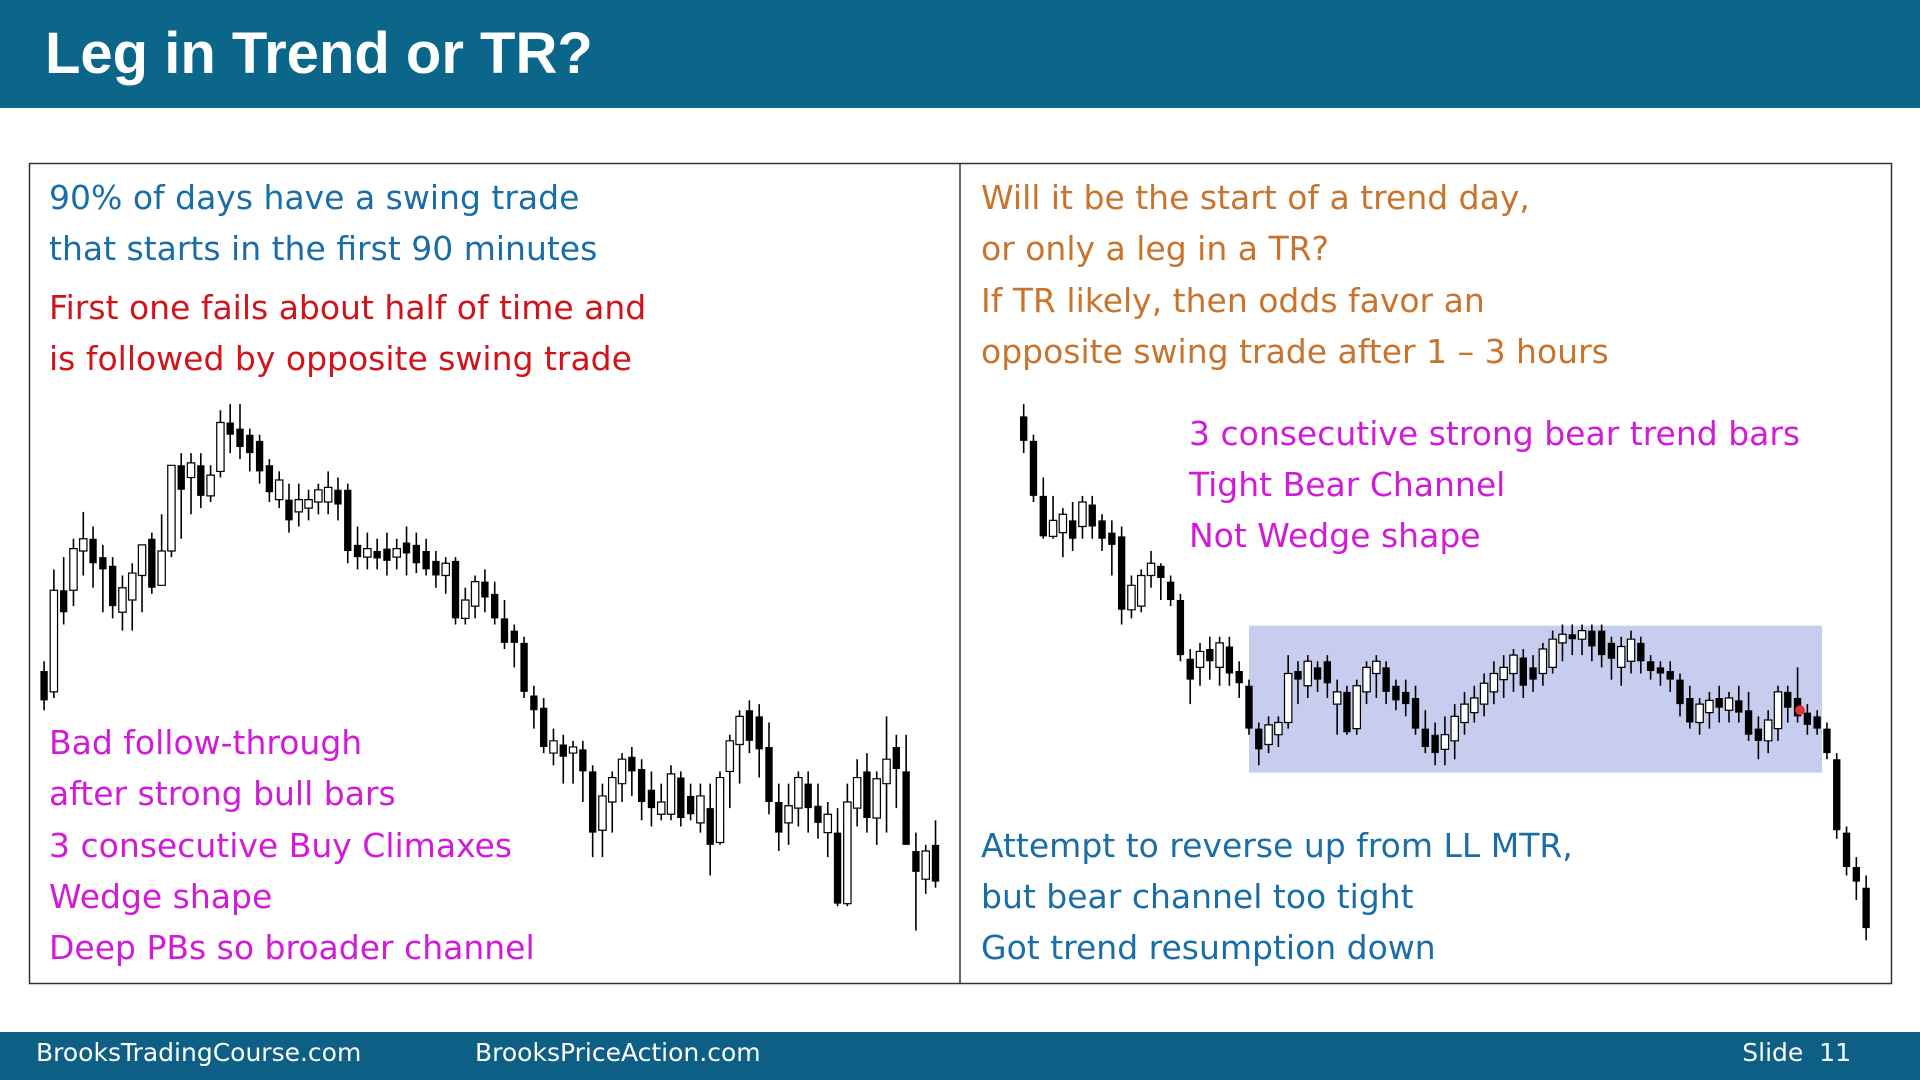 This screenshot has height=1080, width=1920. I want to click on right-orange-line: Will it be the start of a trend day,, so click(1255, 197).